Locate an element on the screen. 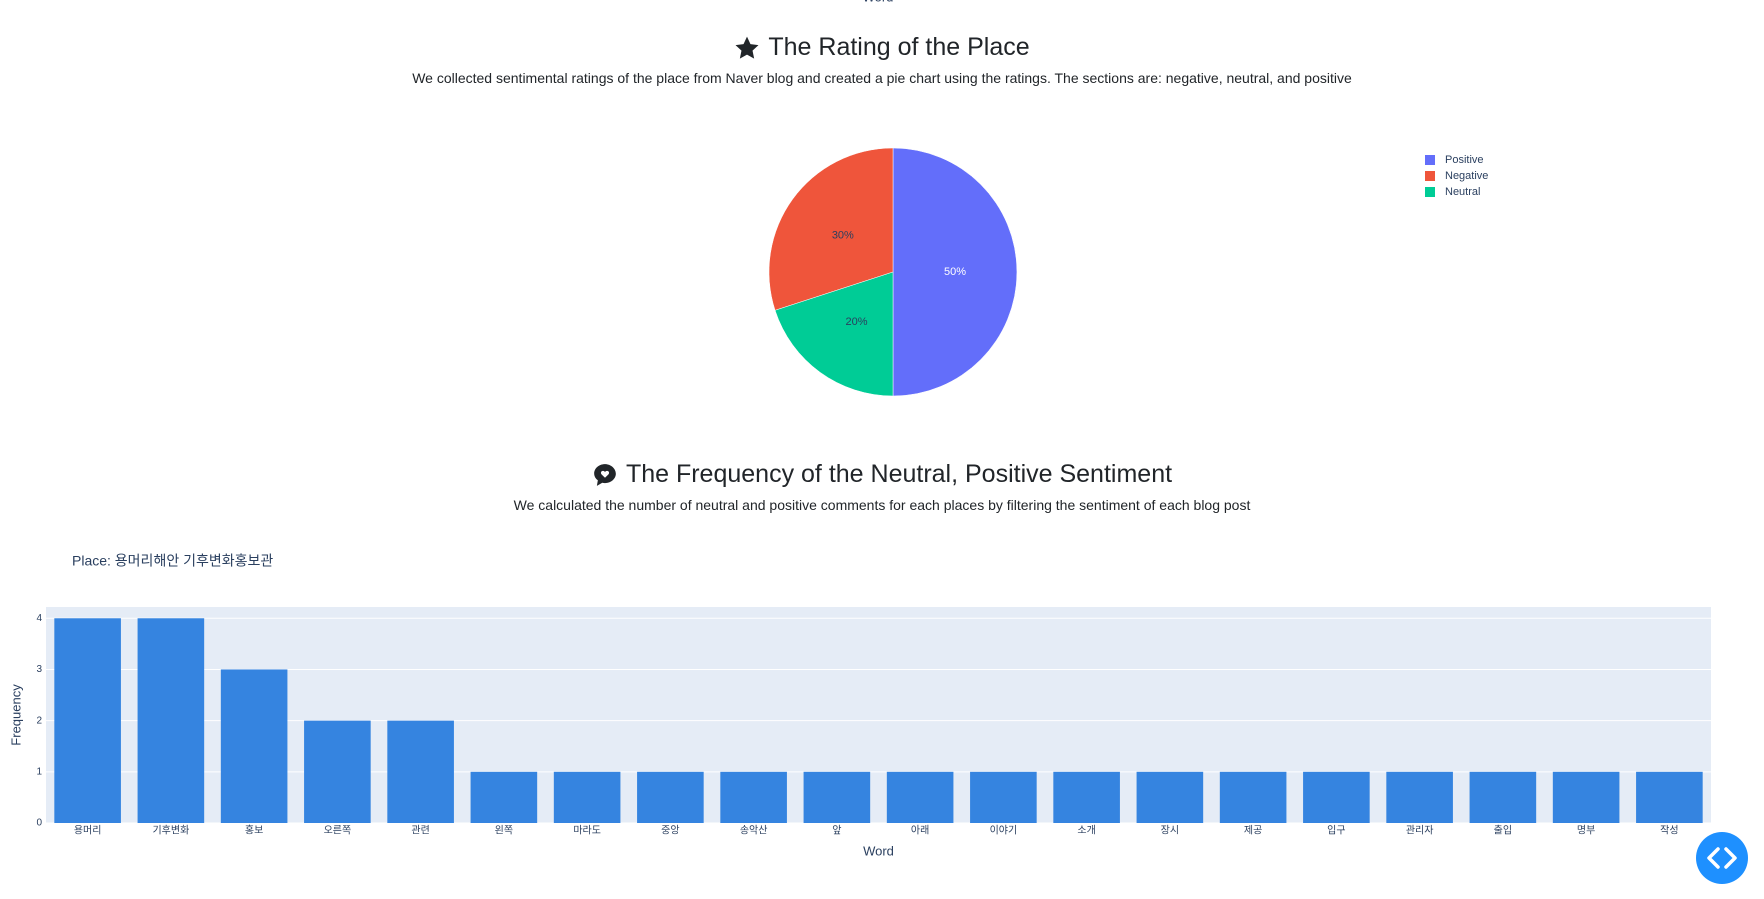 Image resolution: width=1764 pixels, height=899 pixels. x-tick-label: 기후변화 is located at coordinates (170, 831).